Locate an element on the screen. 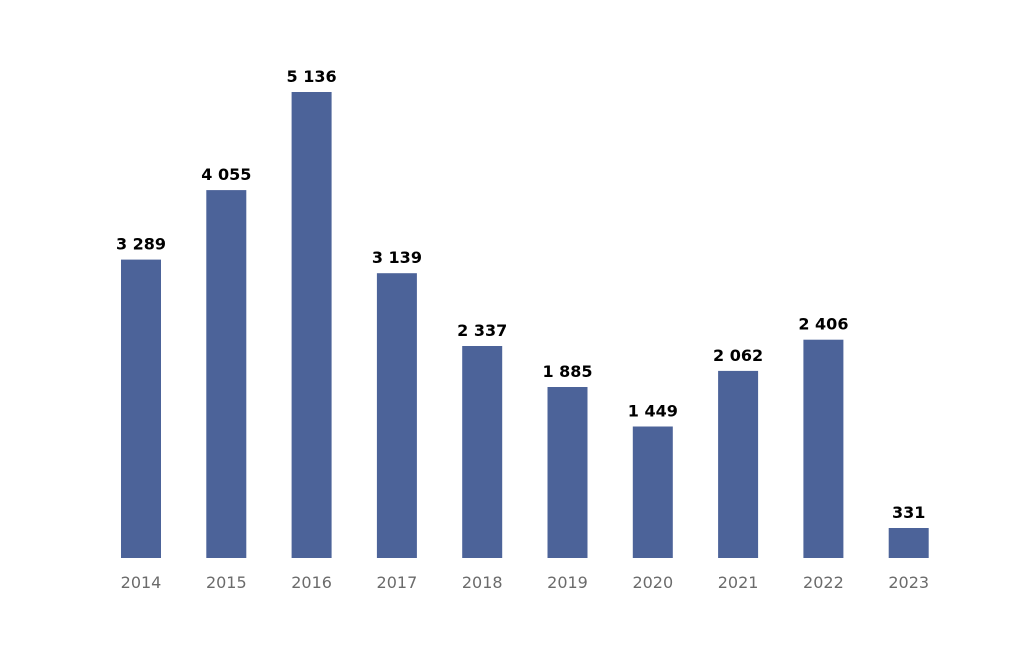  x-axis-tick-labels: 2014 2015 2016 2017 2018 2019 2020 2021 2022 2023 is located at coordinates (525, 582).